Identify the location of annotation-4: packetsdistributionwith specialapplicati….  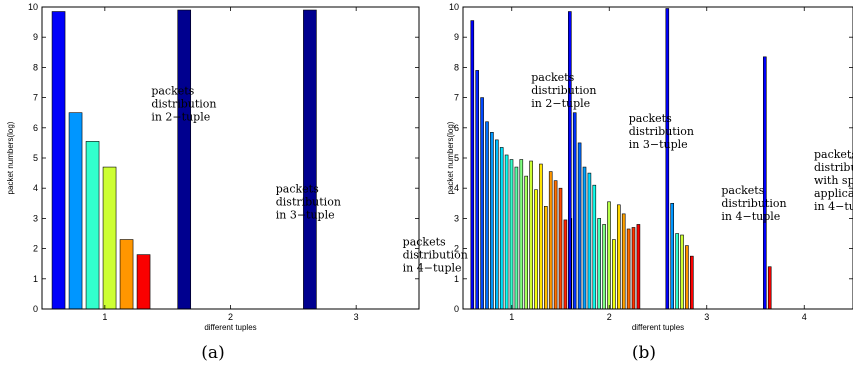
(833, 180).